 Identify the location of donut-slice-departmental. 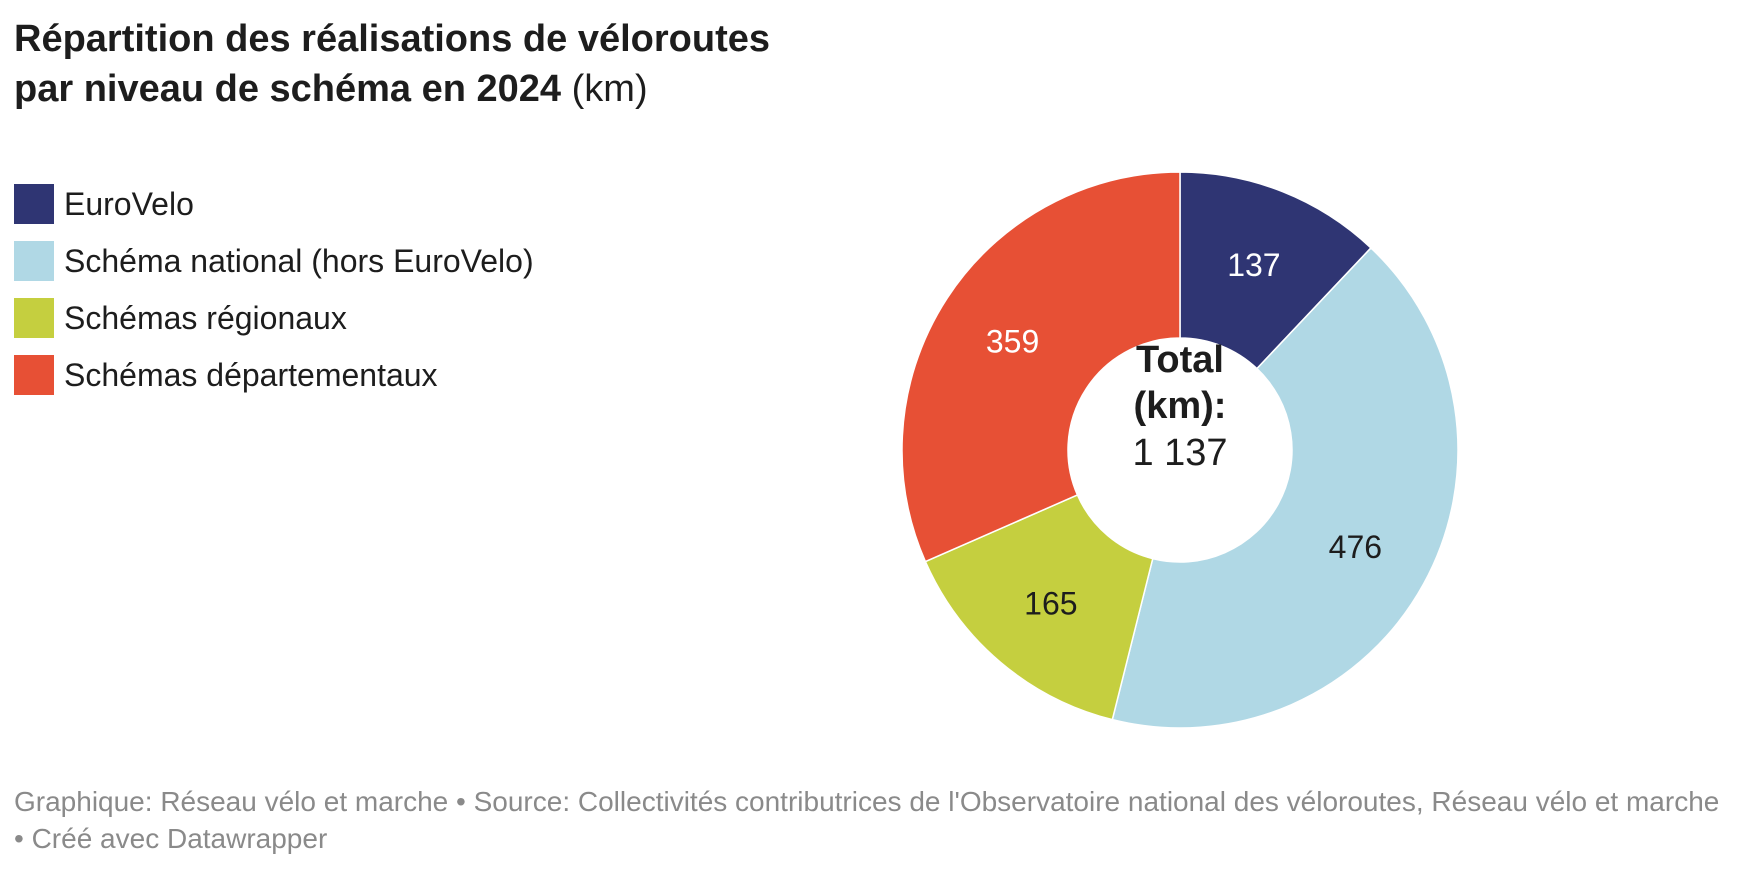
(1041, 367).